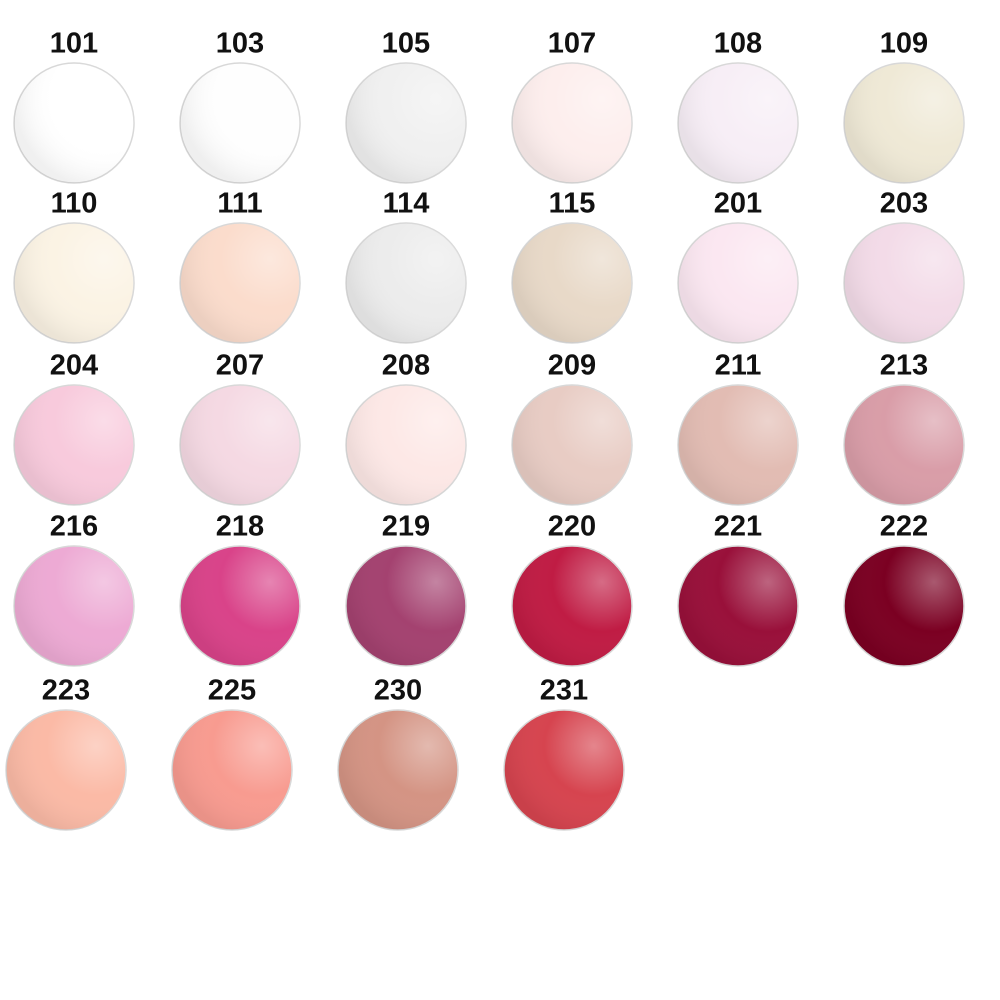 The width and height of the screenshot is (1000, 1000). I want to click on swatch-label: 201, so click(738, 204).